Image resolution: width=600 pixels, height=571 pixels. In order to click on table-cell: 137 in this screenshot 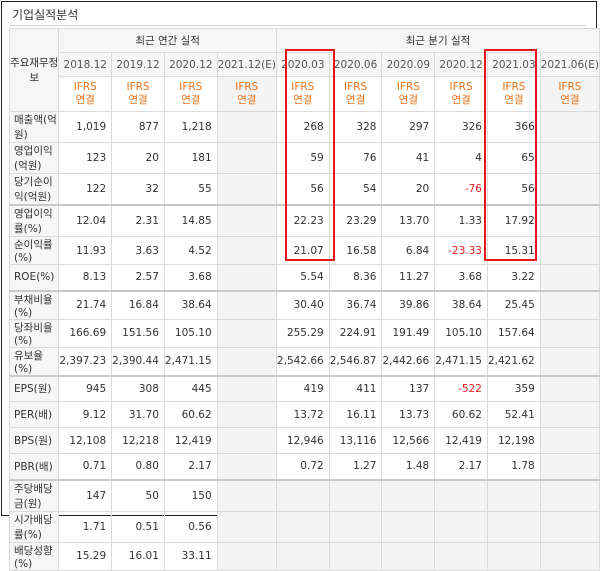, I will do `click(408, 388)`.